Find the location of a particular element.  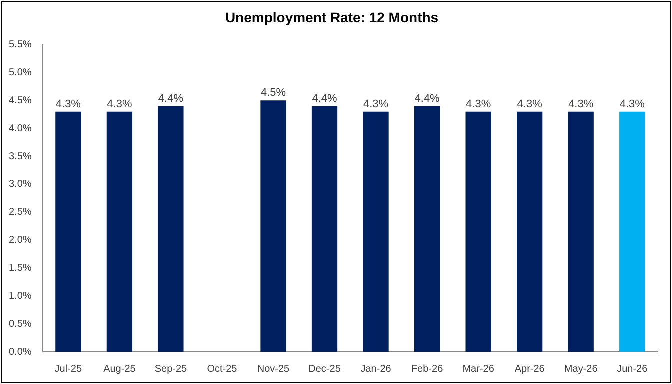

chart-title: Unemployment Rate: 12 Months is located at coordinates (332, 17).